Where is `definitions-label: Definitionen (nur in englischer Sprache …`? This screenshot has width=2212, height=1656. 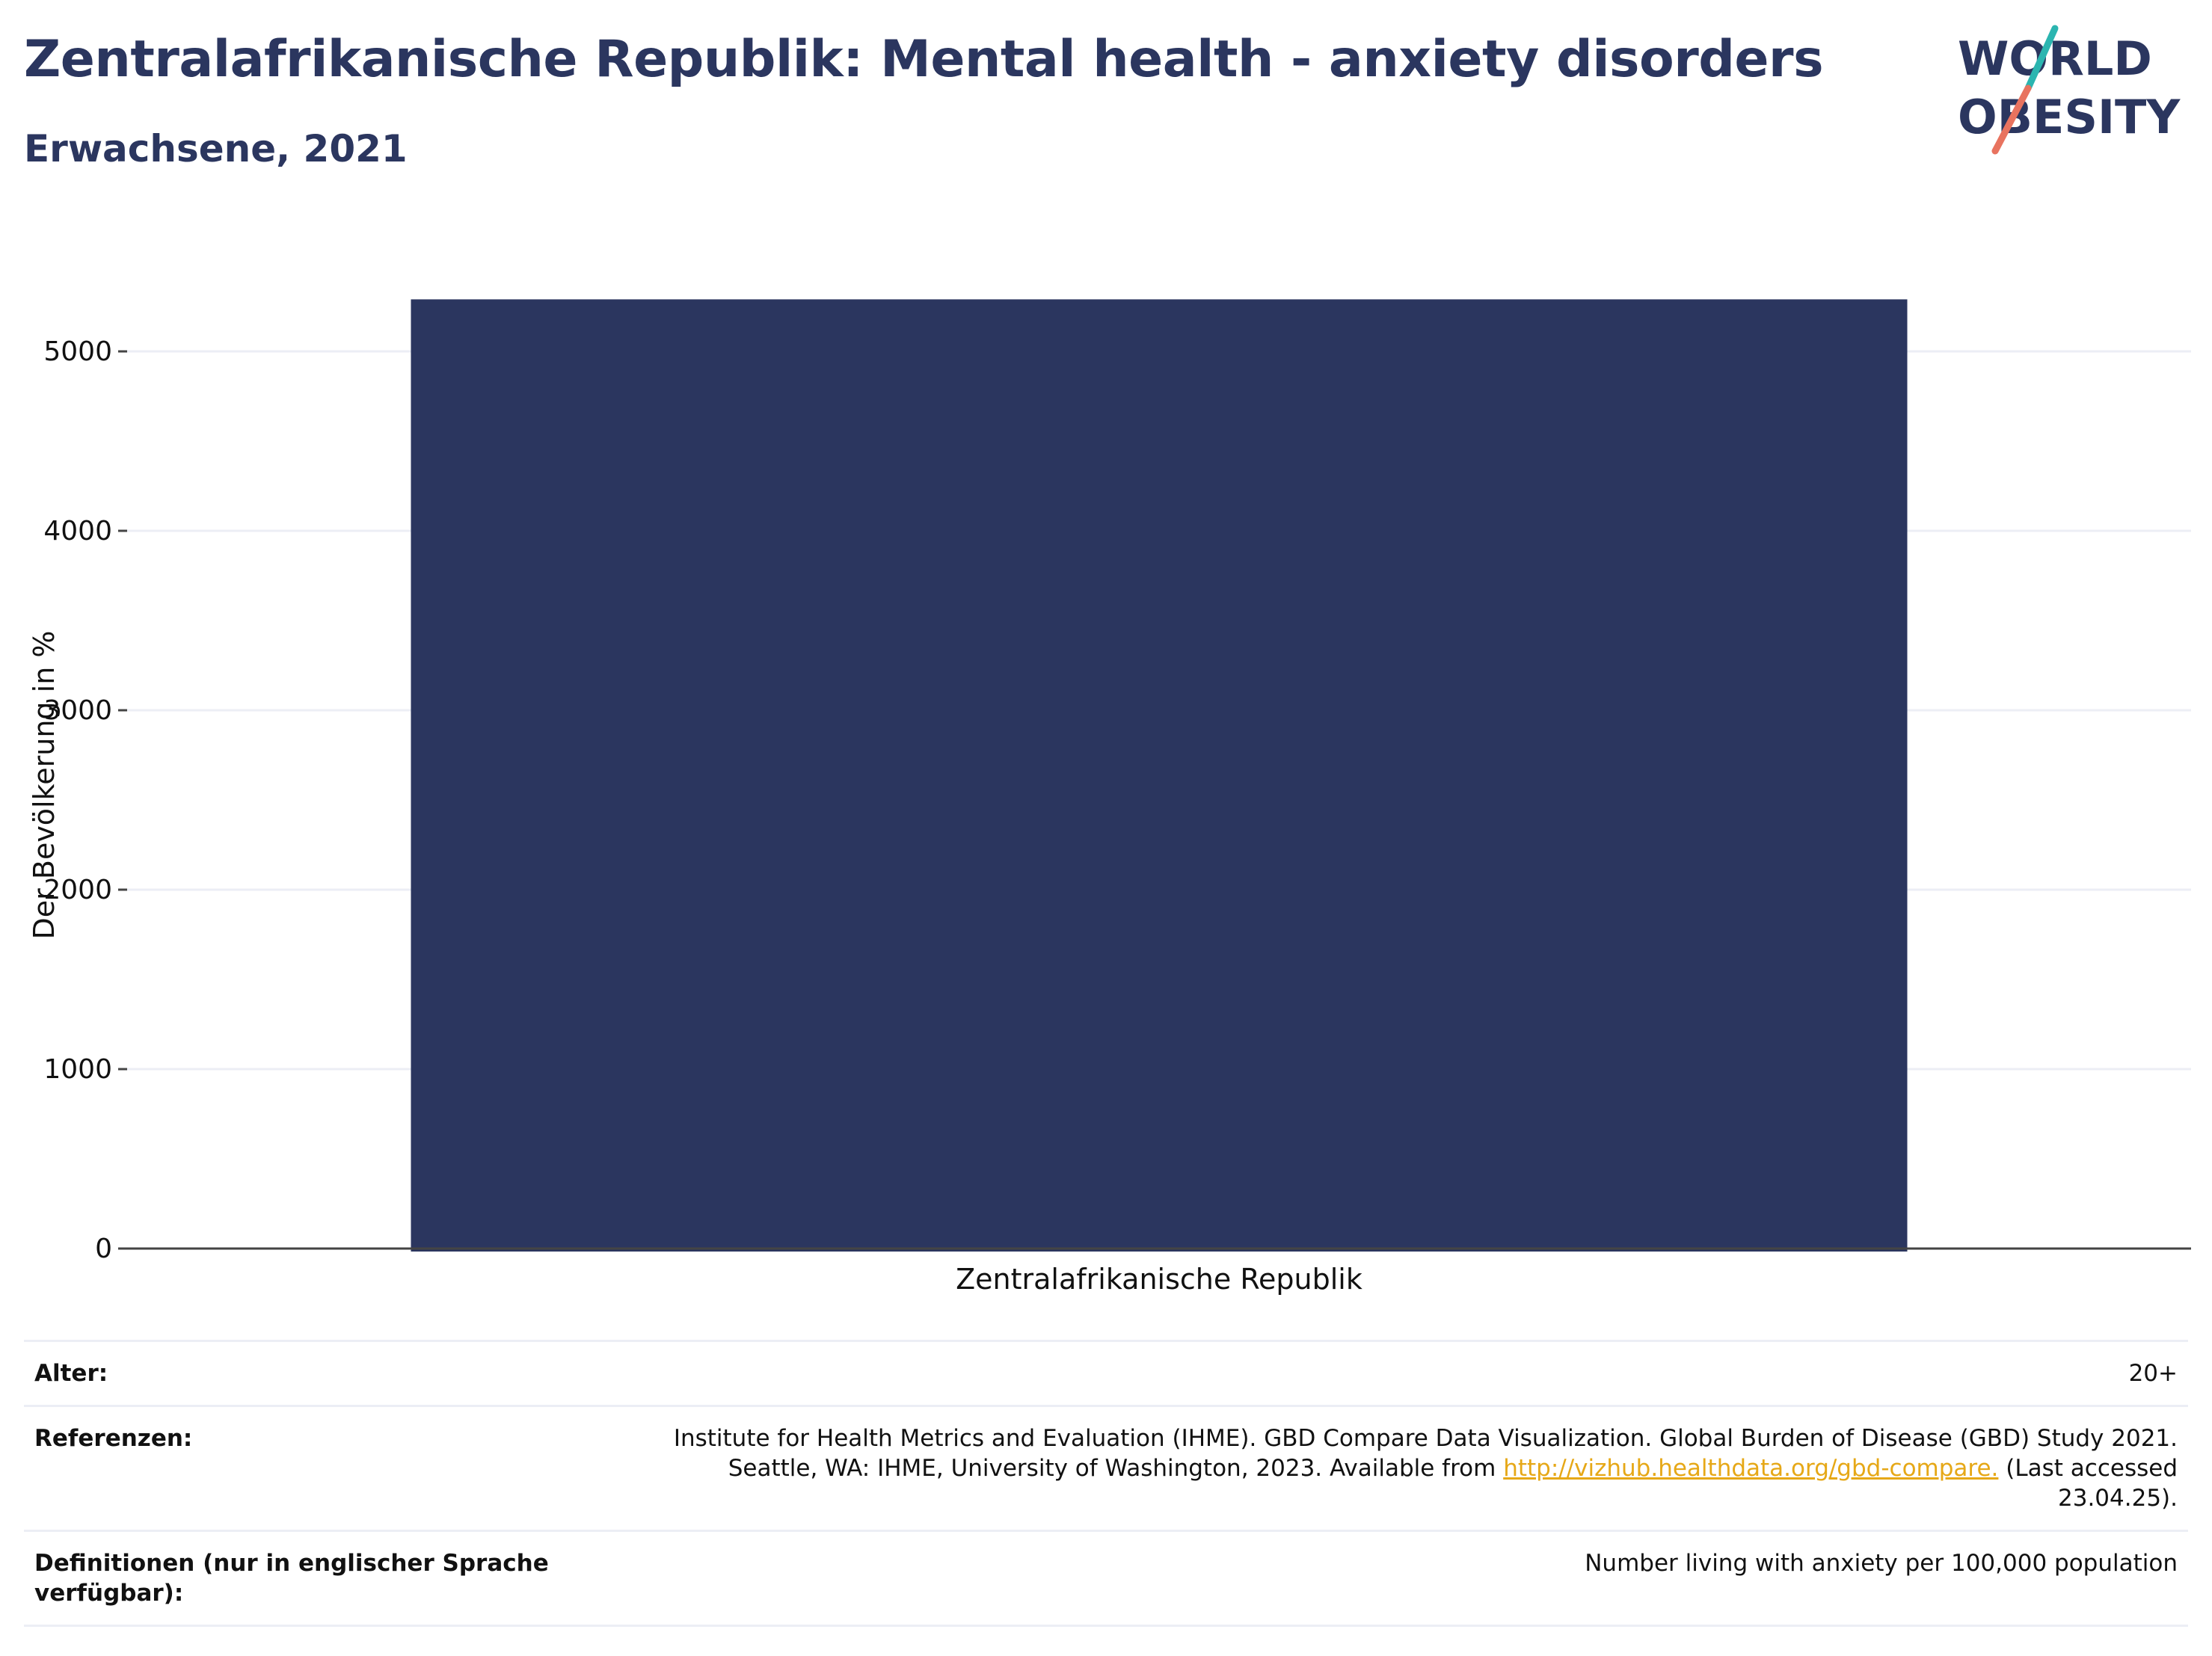
definitions-label: Definitionen (nur in englischer Sprache … is located at coordinates (291, 1578).